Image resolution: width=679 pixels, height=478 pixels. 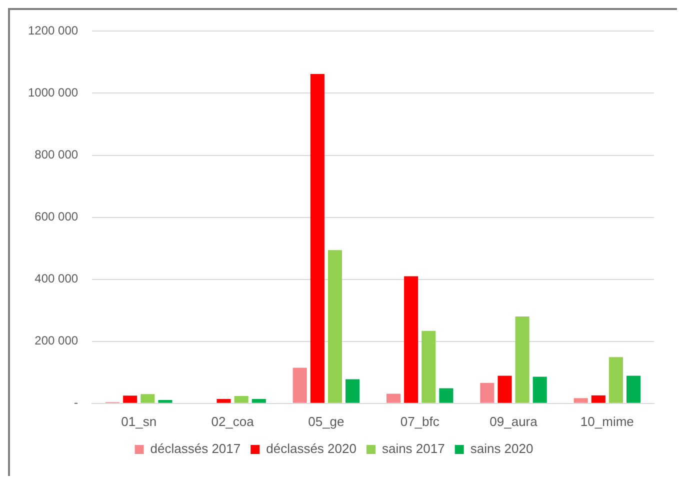 What do you see at coordinates (326, 421) in the screenshot?
I see `x-tick-label: 05_ge` at bounding box center [326, 421].